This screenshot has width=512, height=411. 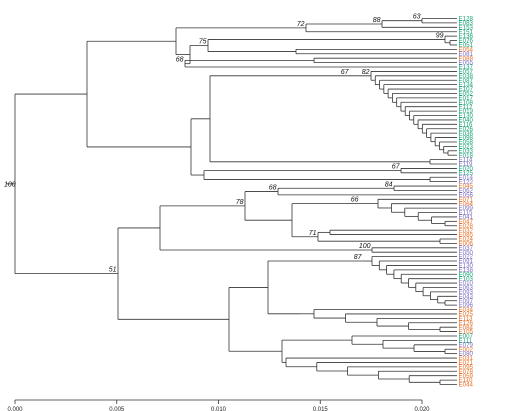 What do you see at coordinates (466, 363) in the screenshot?
I see `tip-label: E021` at bounding box center [466, 363].